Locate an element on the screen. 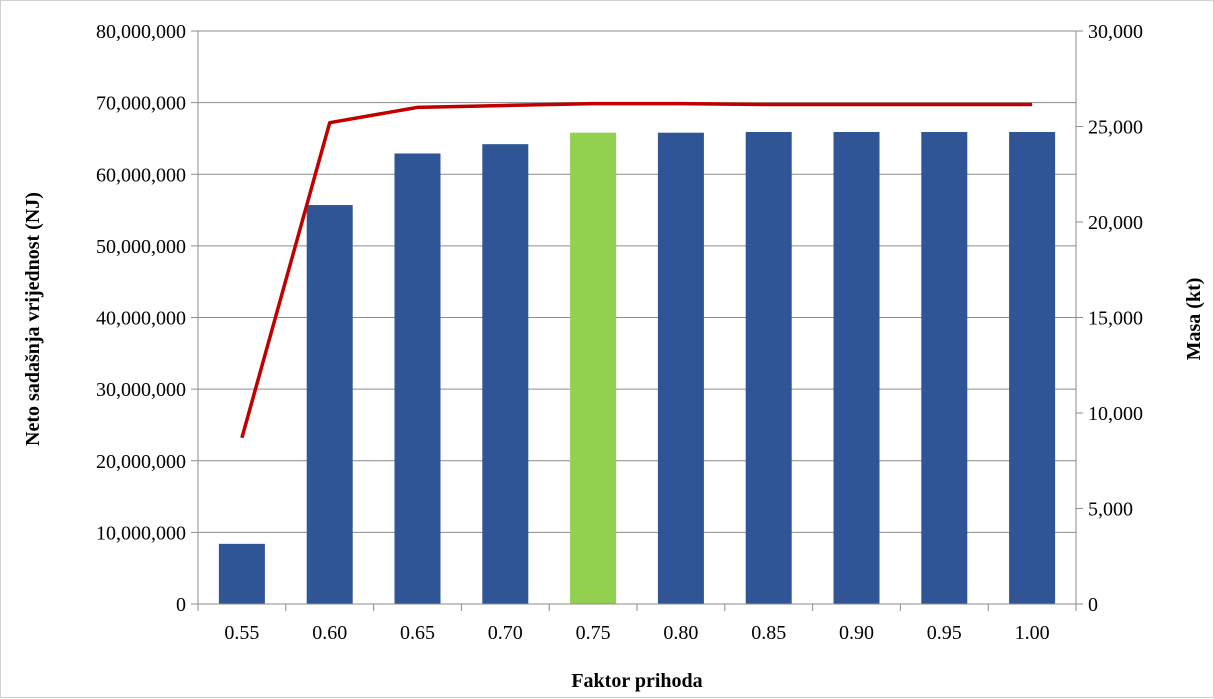 The height and width of the screenshot is (699, 1214). x-tick-label: 0.90 is located at coordinates (856, 633).